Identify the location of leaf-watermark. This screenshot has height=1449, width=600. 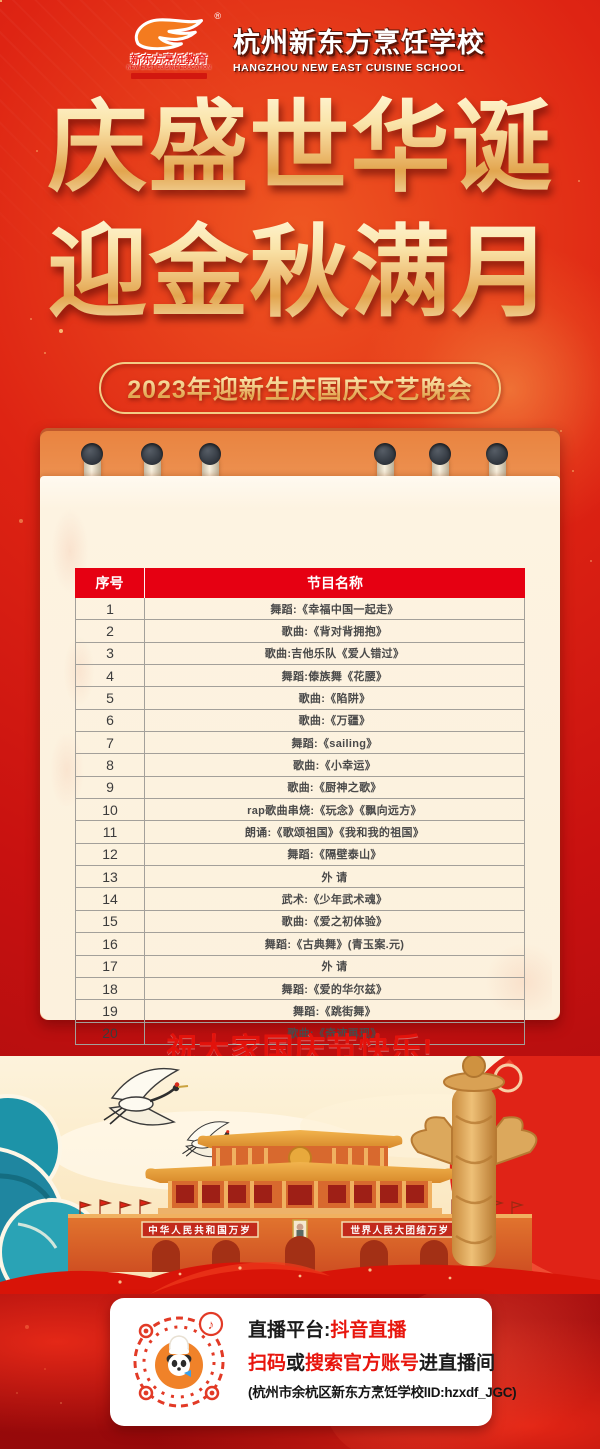
(76, 656).